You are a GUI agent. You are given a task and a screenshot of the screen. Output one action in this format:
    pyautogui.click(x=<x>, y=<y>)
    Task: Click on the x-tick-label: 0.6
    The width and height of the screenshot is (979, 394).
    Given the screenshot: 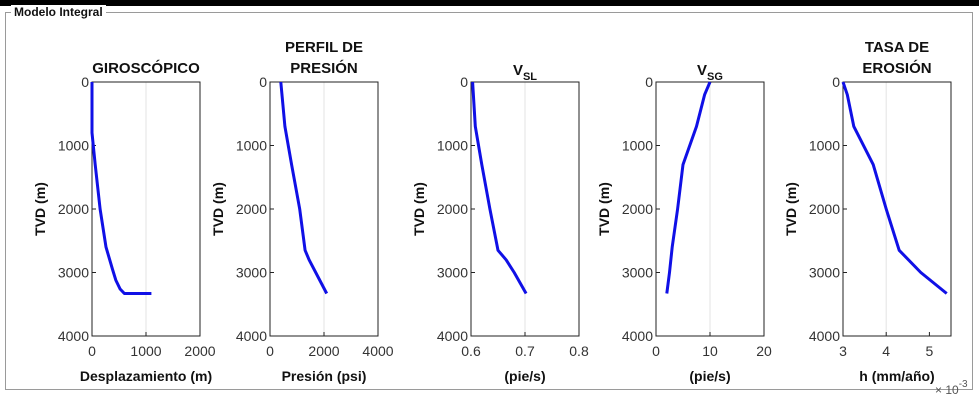 What is the action you would take?
    pyautogui.click(x=471, y=351)
    